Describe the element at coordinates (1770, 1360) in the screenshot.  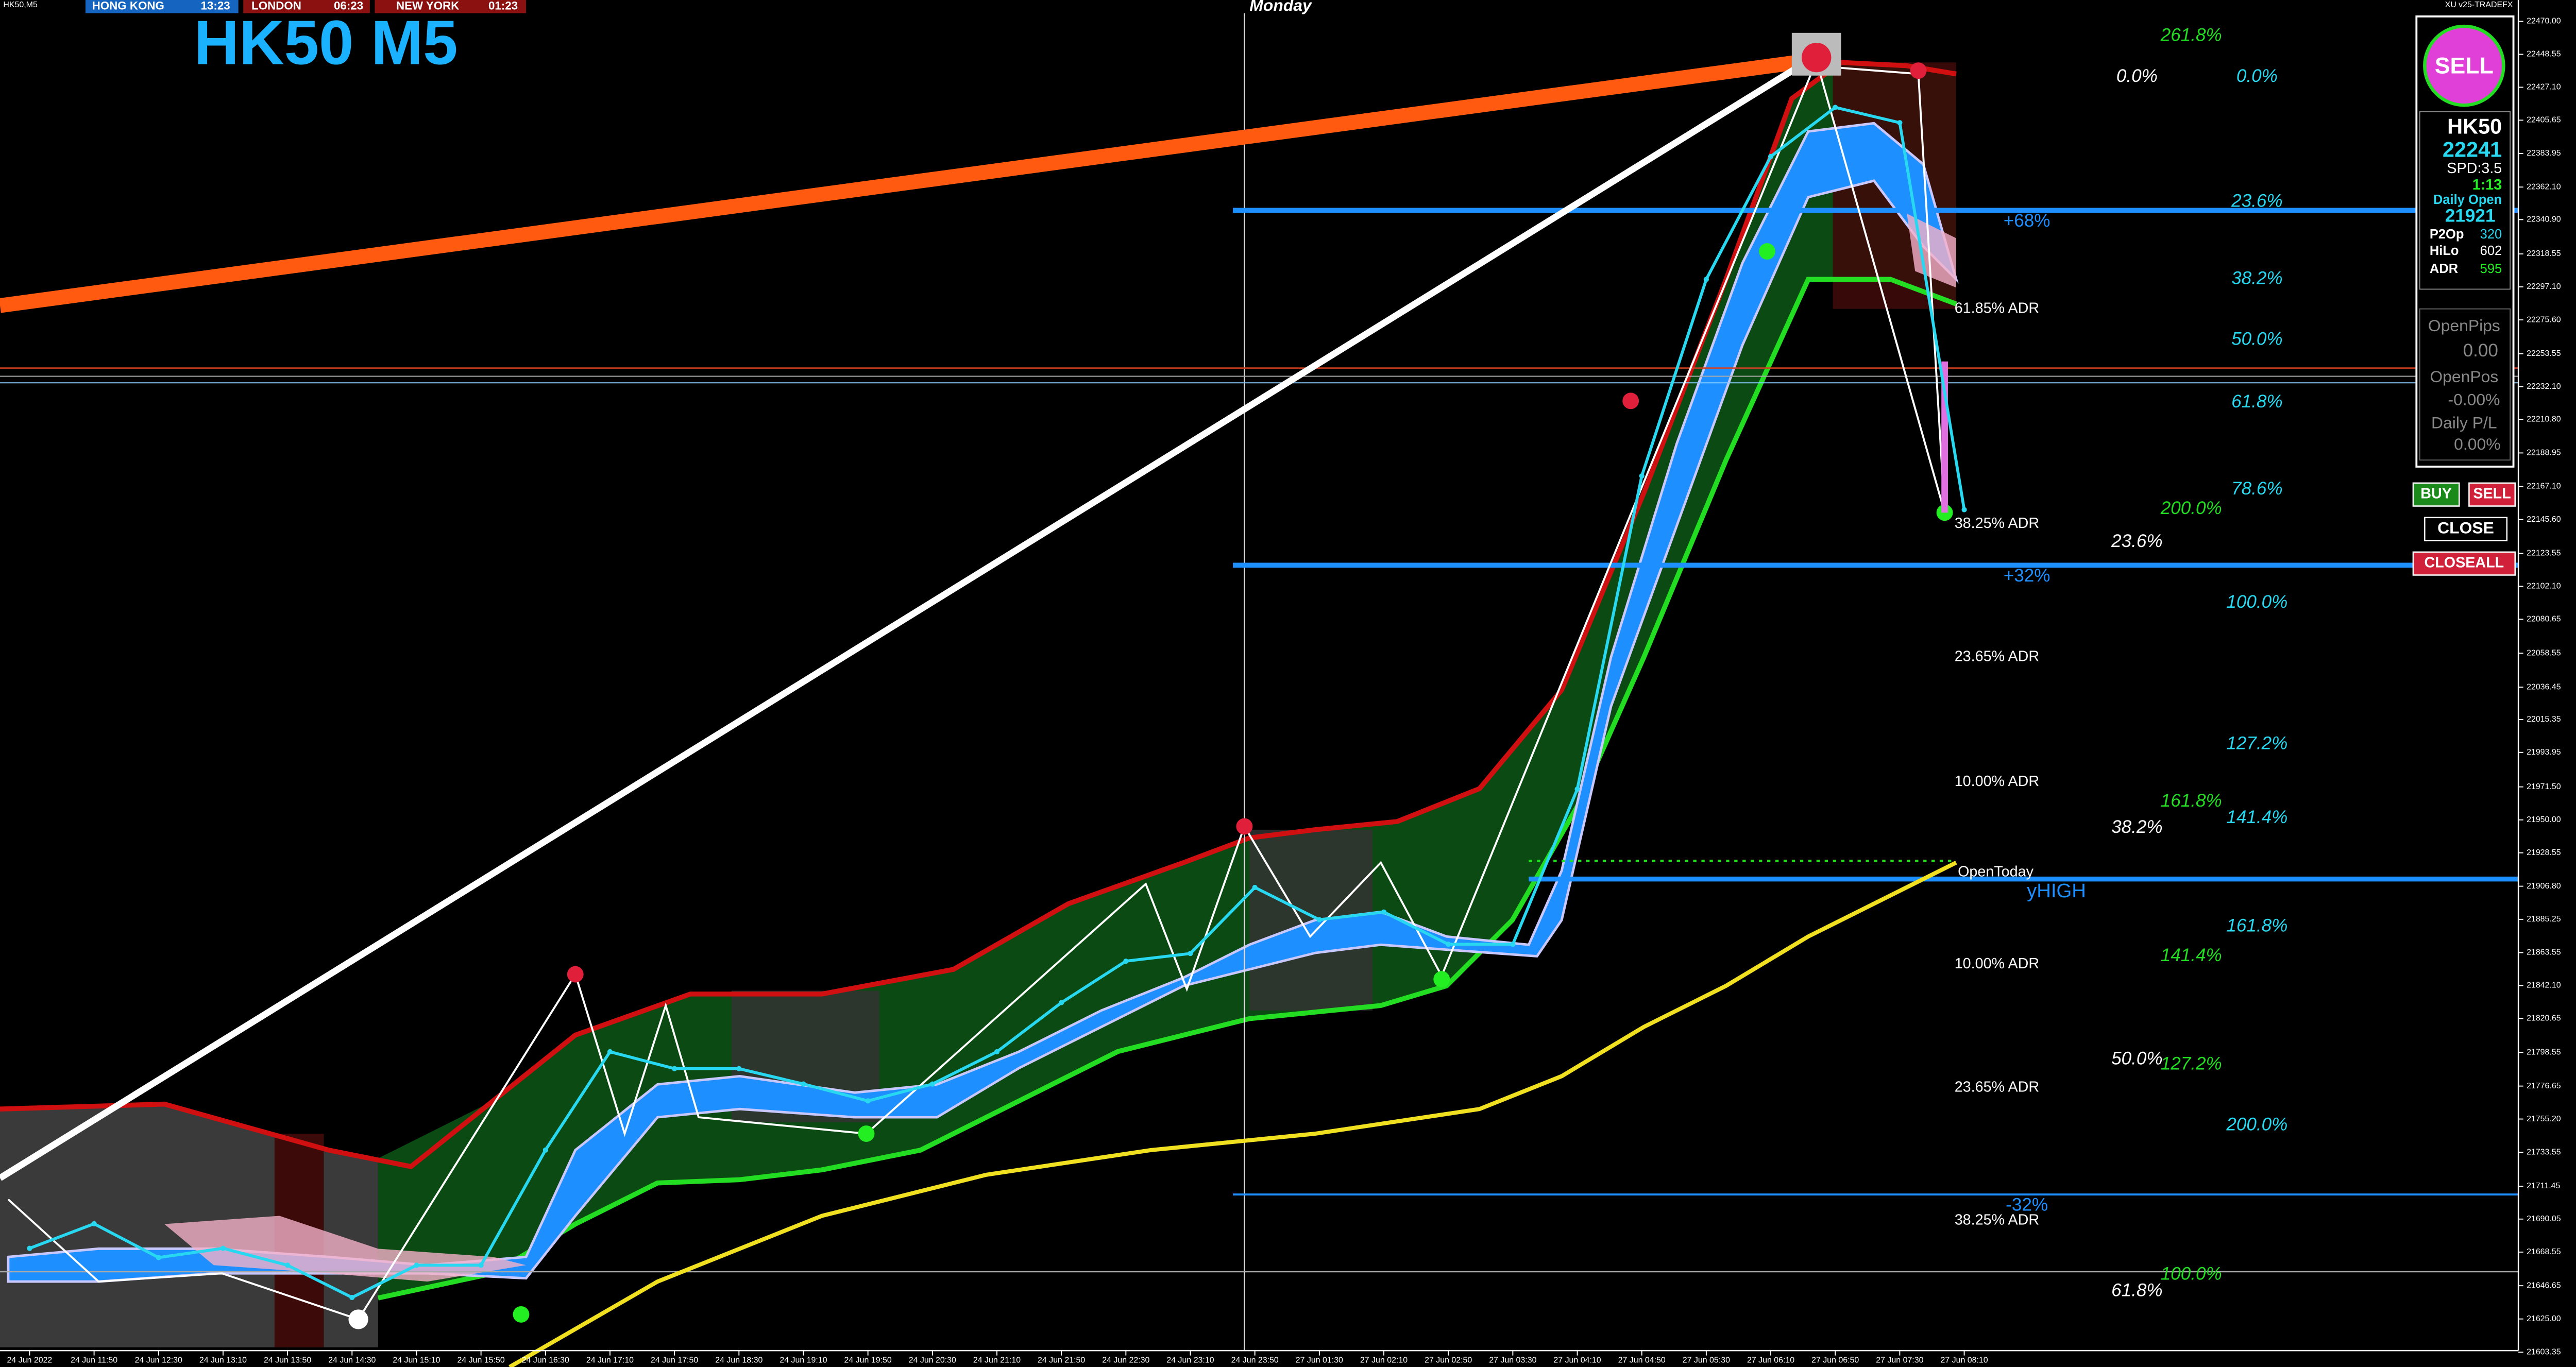
I see `x-tick-label: 27 Jun 06:10` at that location.